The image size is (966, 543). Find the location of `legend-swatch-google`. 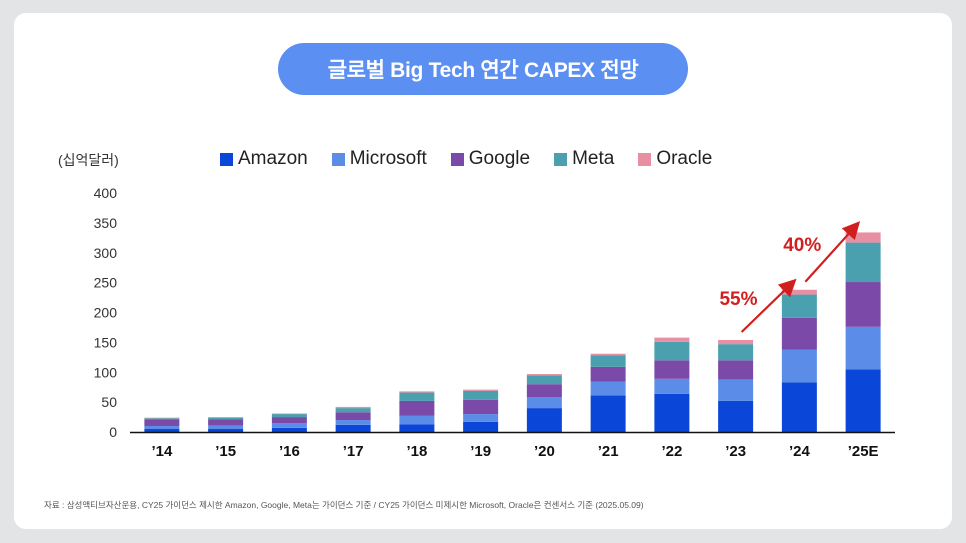

legend-swatch-google is located at coordinates (457, 159).